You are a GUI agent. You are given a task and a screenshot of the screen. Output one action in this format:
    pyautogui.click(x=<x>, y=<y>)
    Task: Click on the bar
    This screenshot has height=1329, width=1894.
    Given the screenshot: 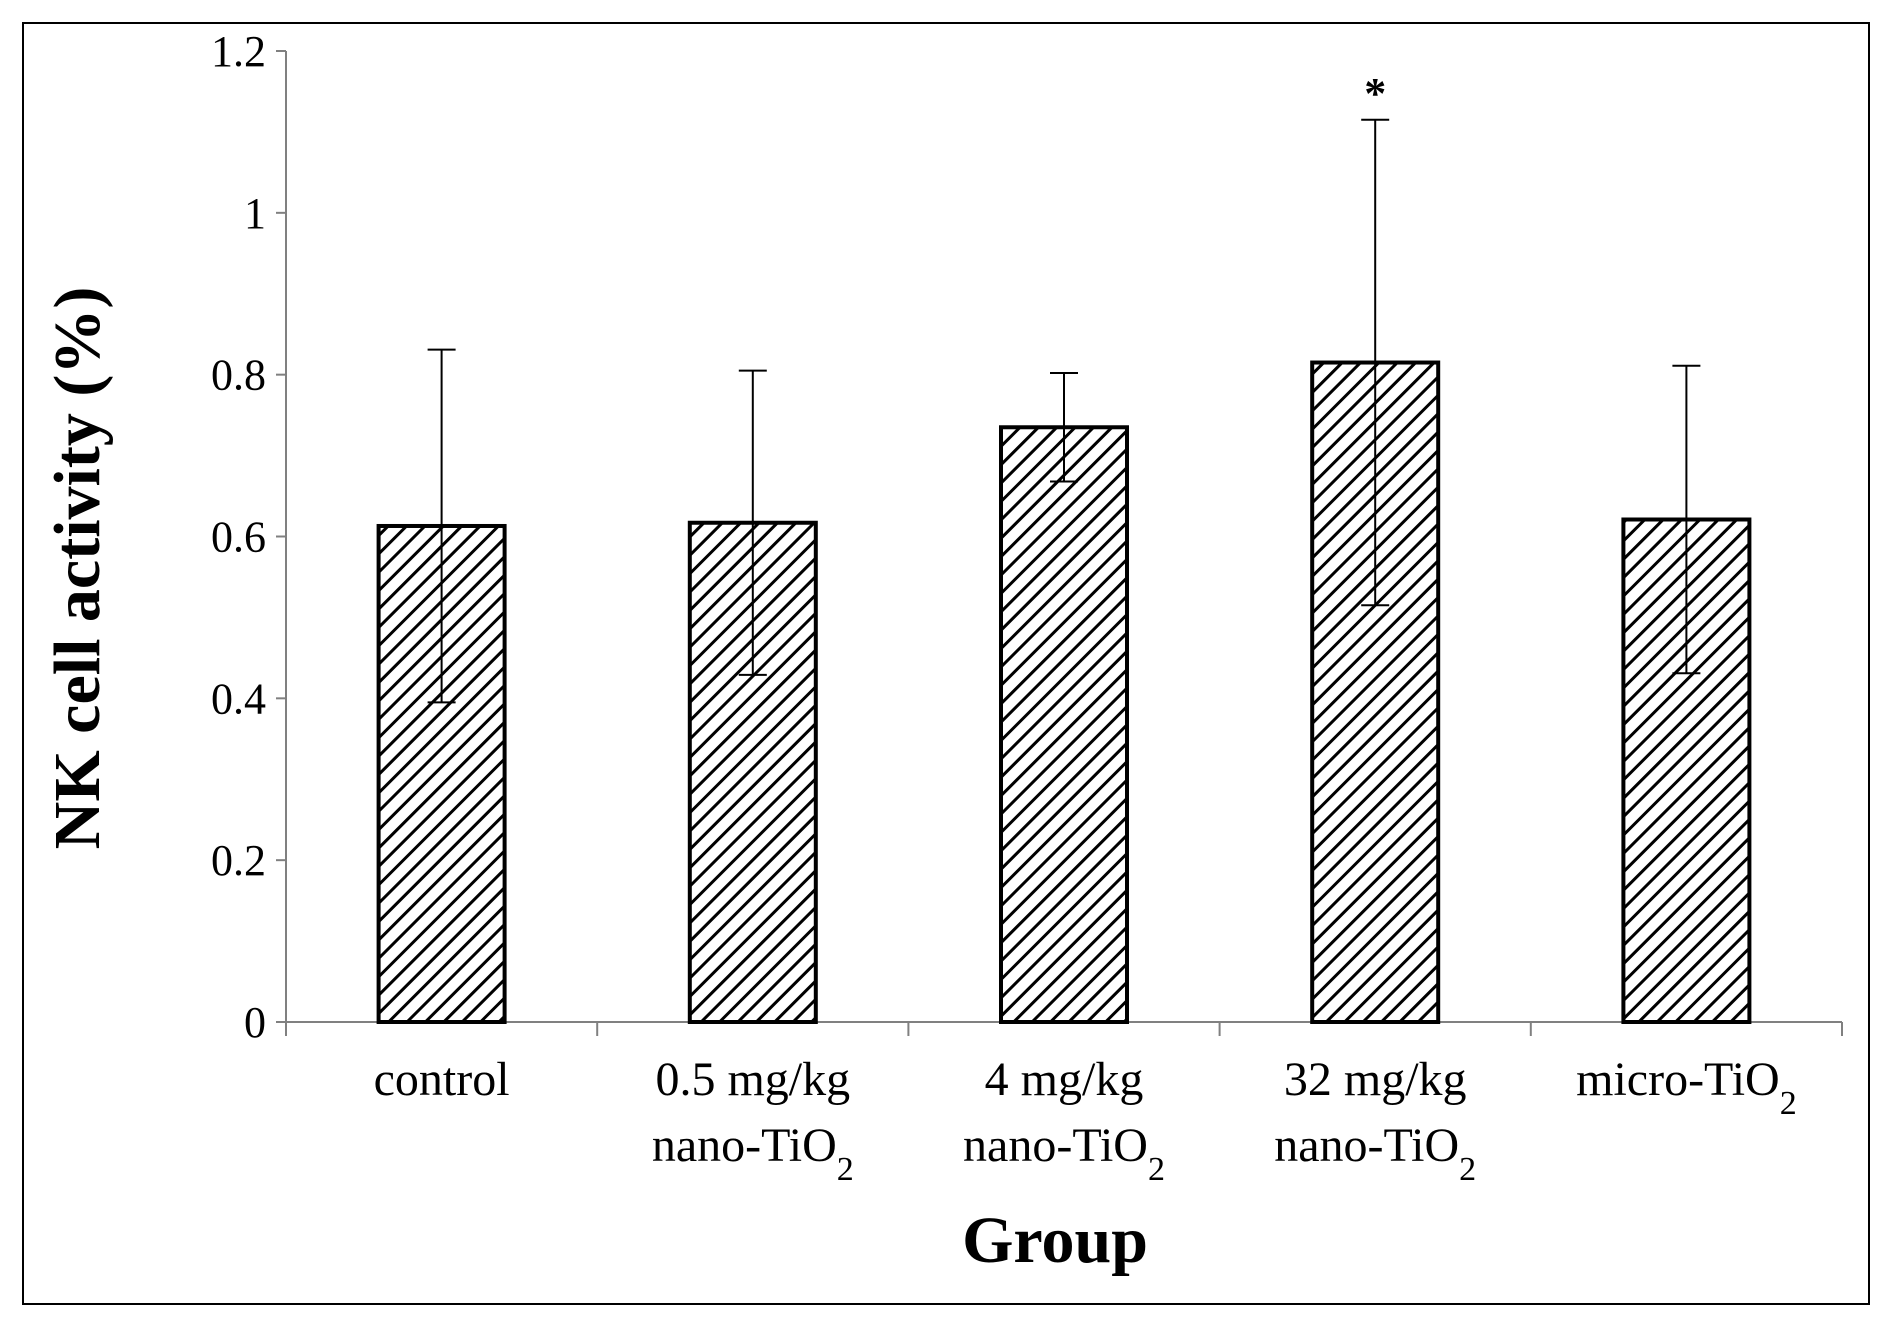 What is the action you would take?
    pyautogui.click(x=1064, y=724)
    